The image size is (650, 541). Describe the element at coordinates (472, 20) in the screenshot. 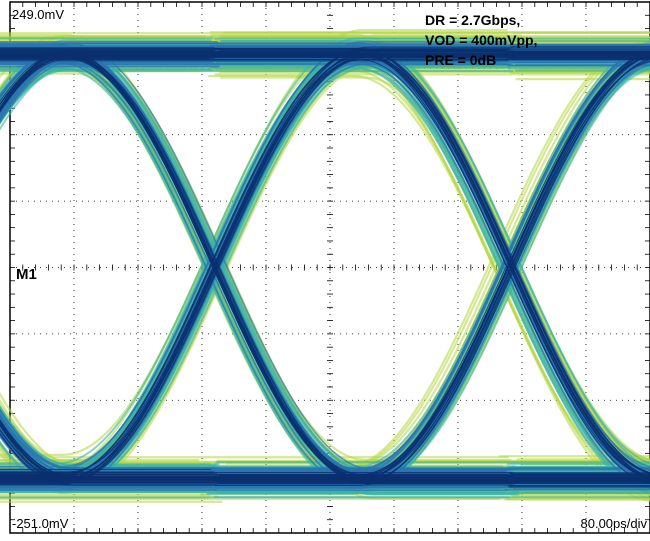

I see `annotation-data-rate: DR = 2.7Gbps,` at that location.